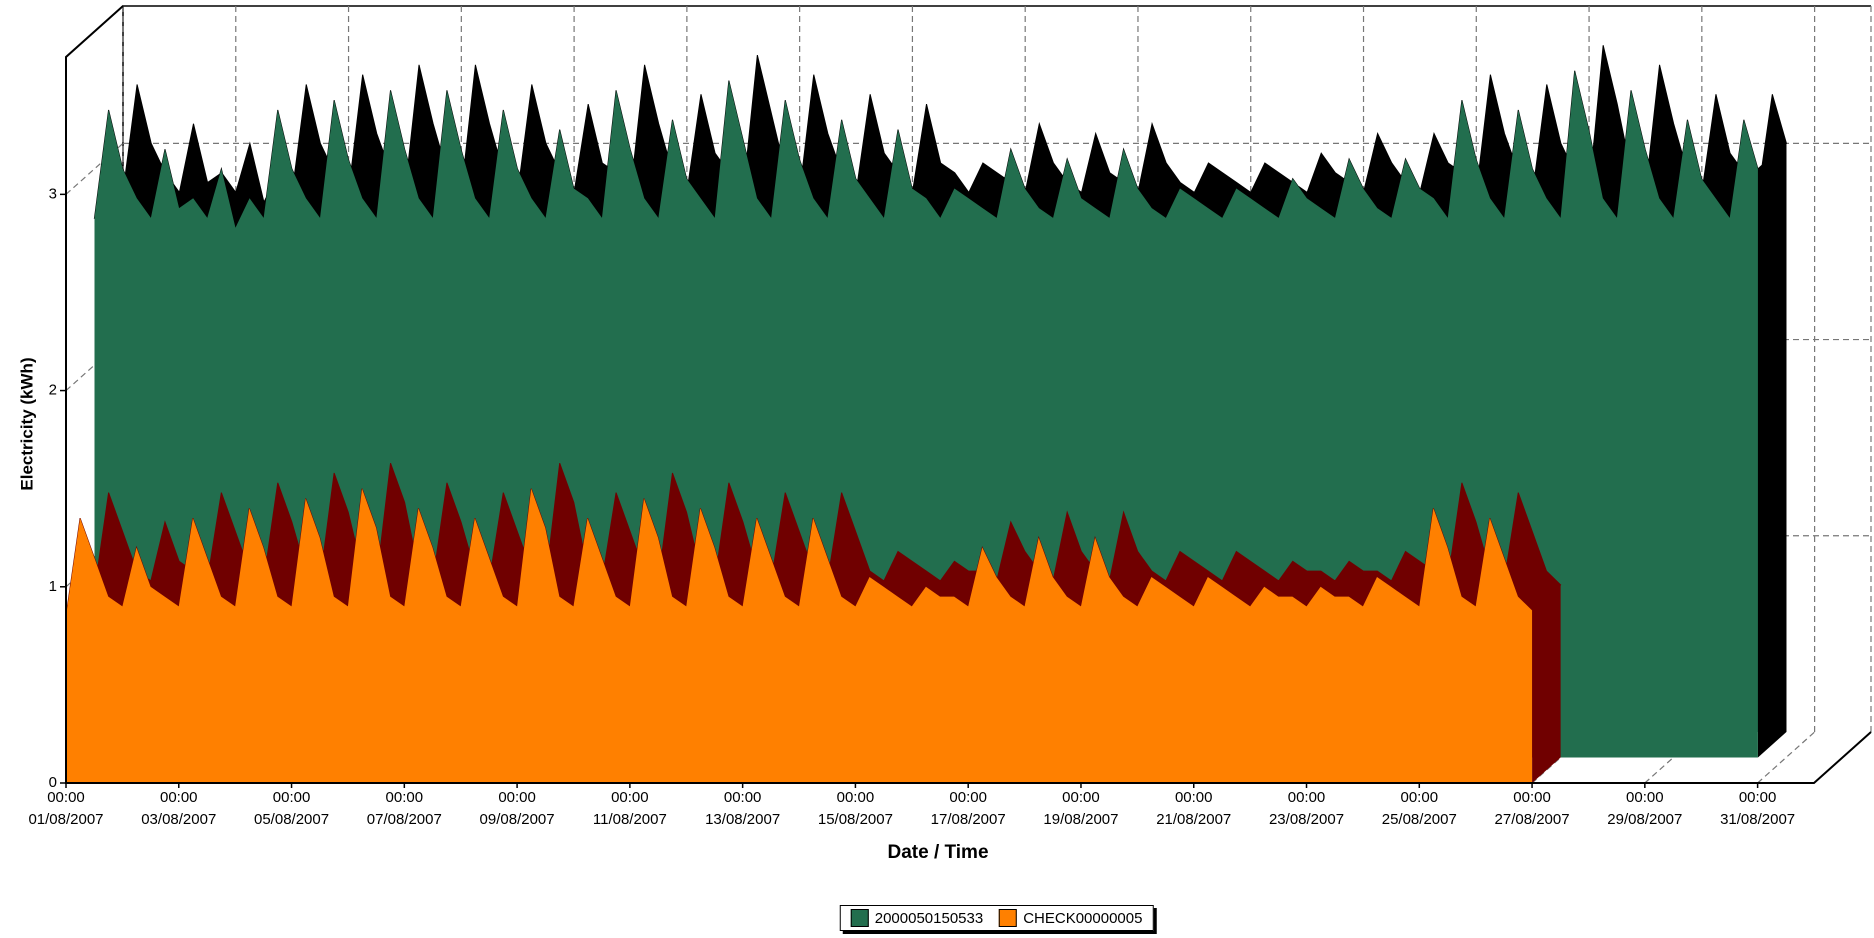  Describe the element at coordinates (53, 586) in the screenshot. I see `y-tick-label: 1` at that location.